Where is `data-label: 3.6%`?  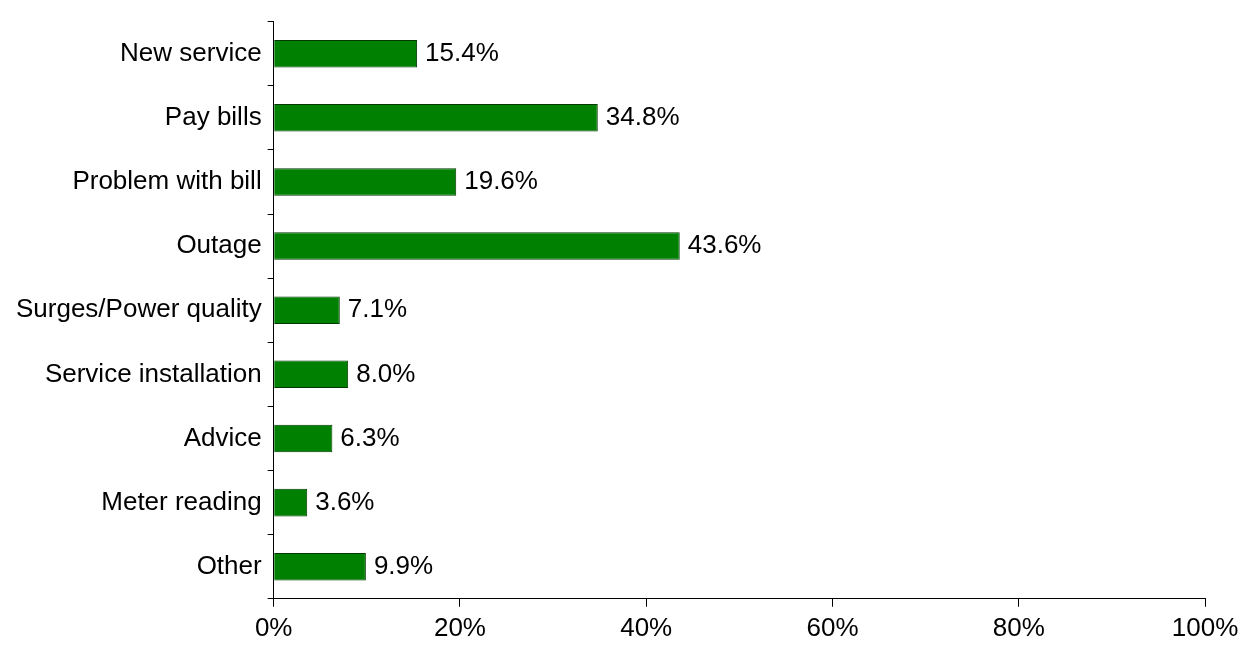
data-label: 3.6% is located at coordinates (345, 500).